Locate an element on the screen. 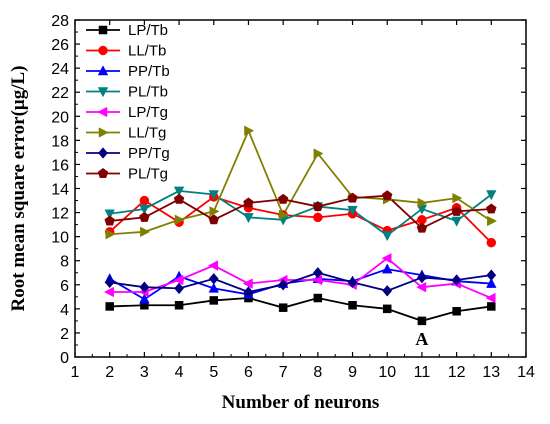 The height and width of the screenshot is (424, 550). y-tick-label: 24 is located at coordinates (60, 69).